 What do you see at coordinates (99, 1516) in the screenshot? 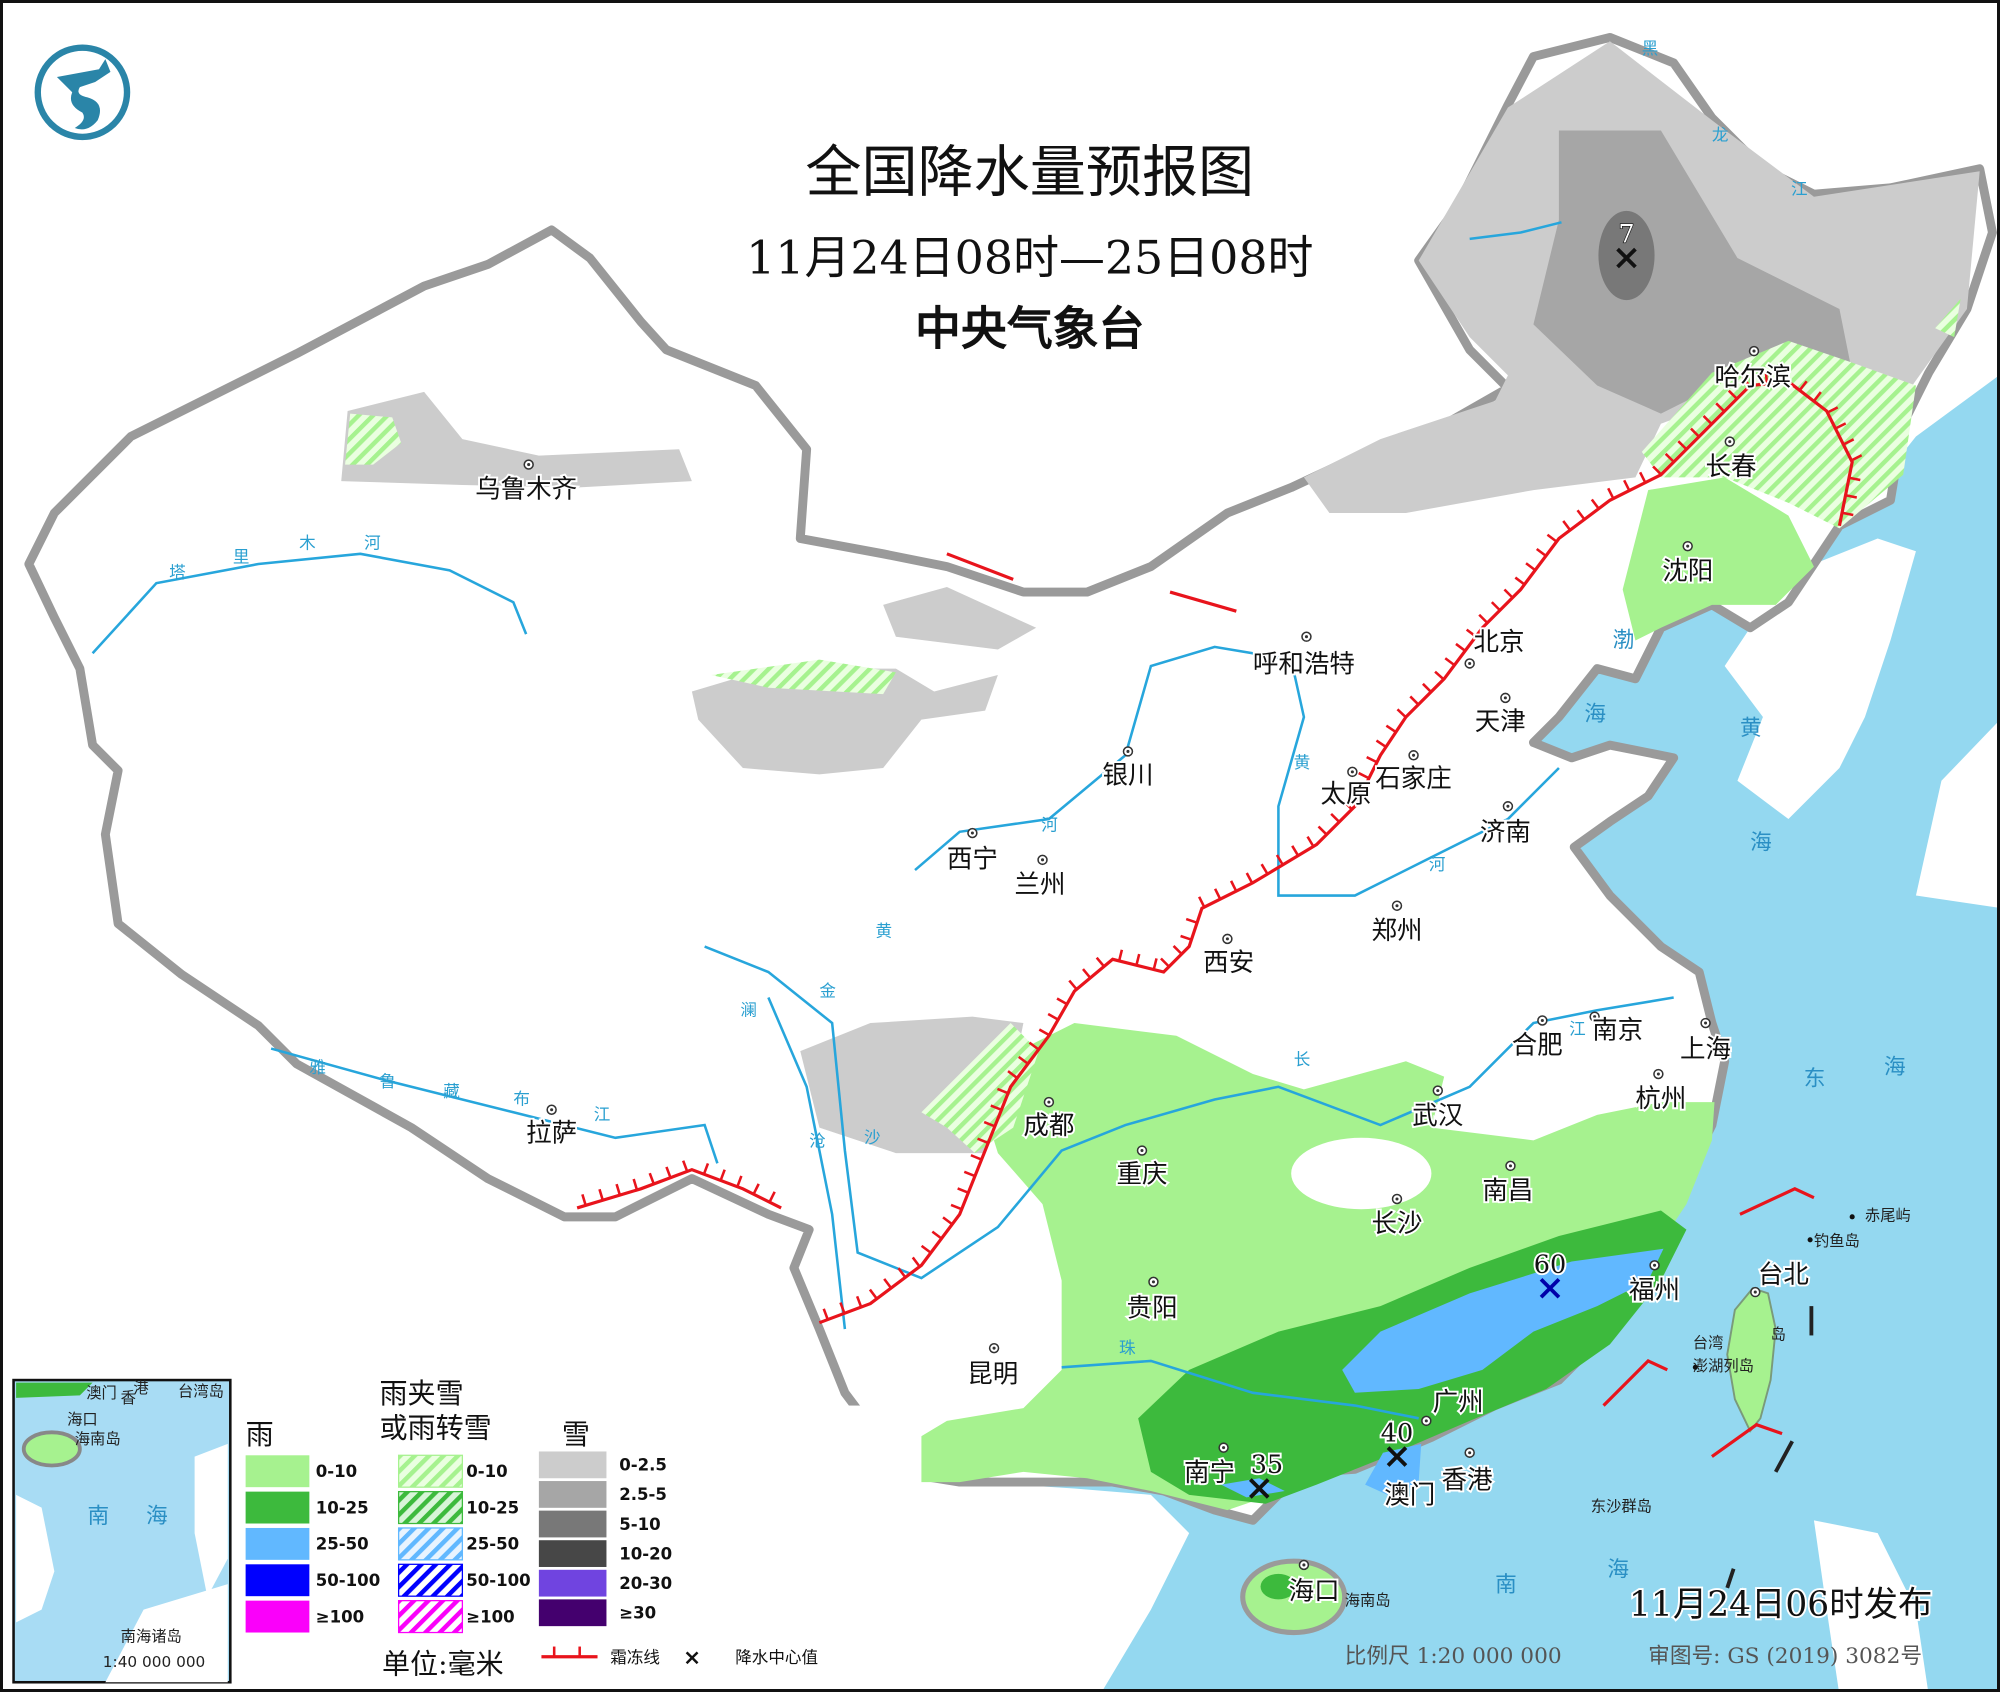
I see `inset-sea-label: 南` at bounding box center [99, 1516].